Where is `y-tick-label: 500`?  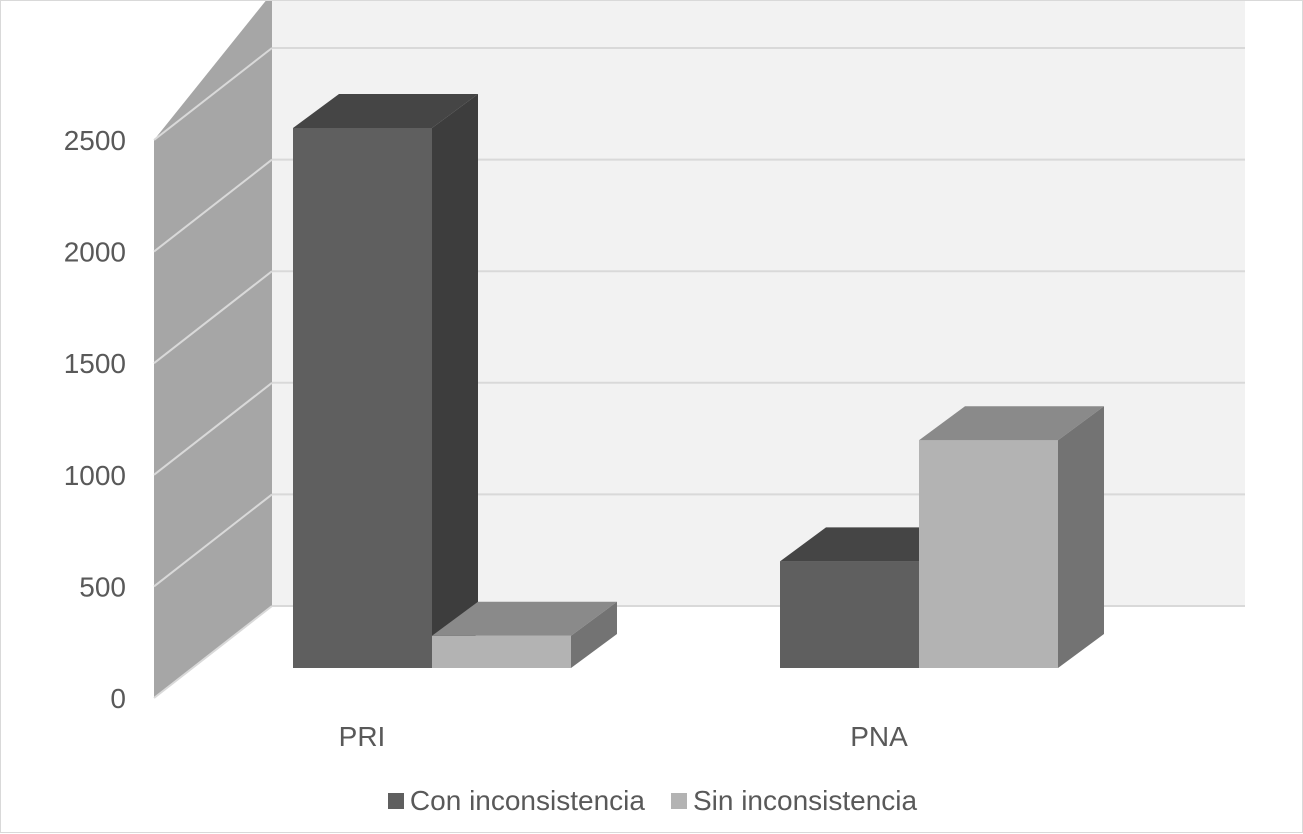
y-tick-label: 500 is located at coordinates (102, 586).